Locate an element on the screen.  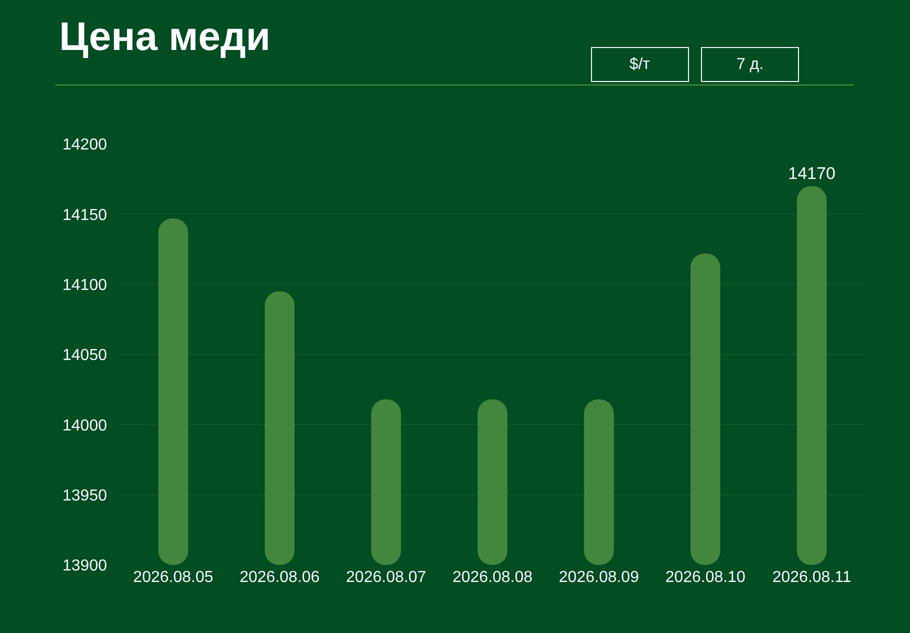
x-tick-label: 2026.08.09 is located at coordinates (599, 577).